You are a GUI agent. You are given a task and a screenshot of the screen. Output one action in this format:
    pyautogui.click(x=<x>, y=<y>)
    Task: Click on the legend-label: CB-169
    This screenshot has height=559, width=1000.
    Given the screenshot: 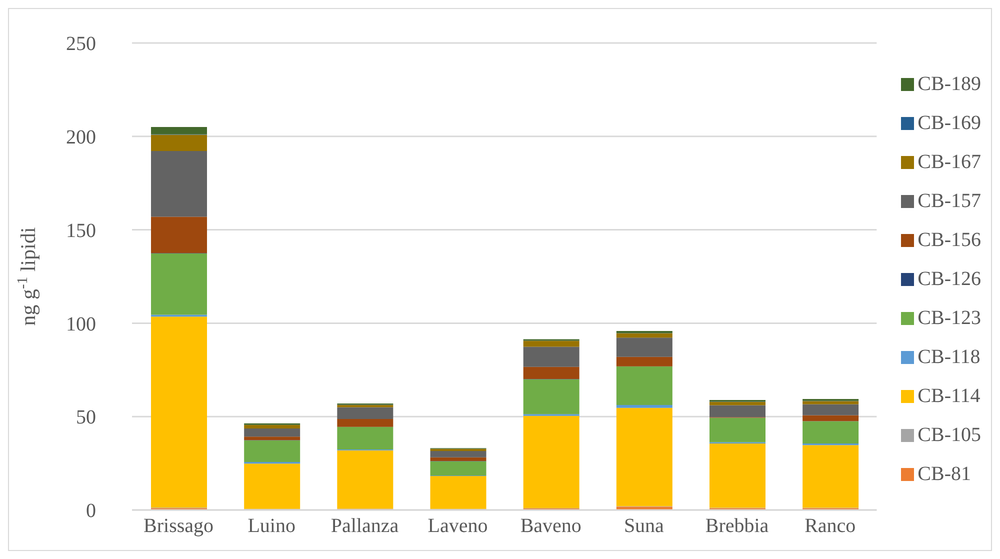 What is the action you would take?
    pyautogui.click(x=949, y=123)
    